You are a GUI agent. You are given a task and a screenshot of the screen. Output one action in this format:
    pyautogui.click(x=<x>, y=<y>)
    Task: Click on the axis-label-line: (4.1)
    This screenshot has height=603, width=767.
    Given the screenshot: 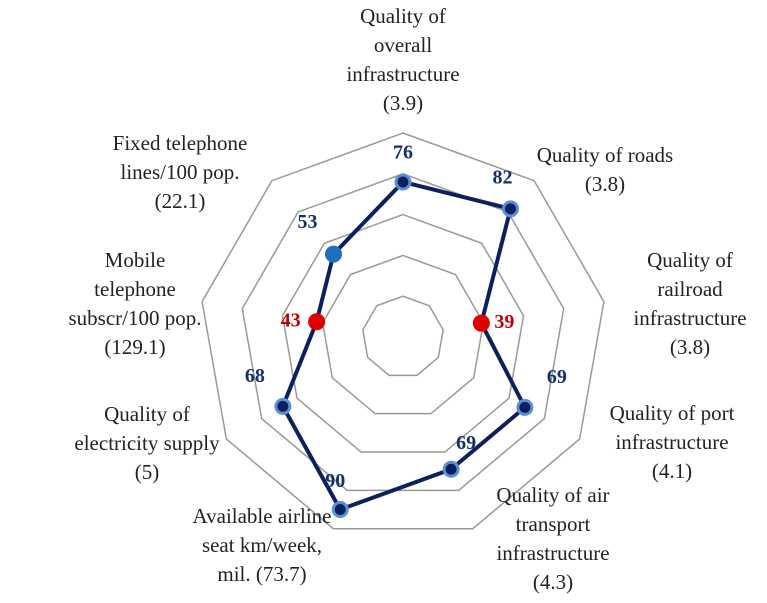 What is the action you would take?
    pyautogui.click(x=672, y=471)
    